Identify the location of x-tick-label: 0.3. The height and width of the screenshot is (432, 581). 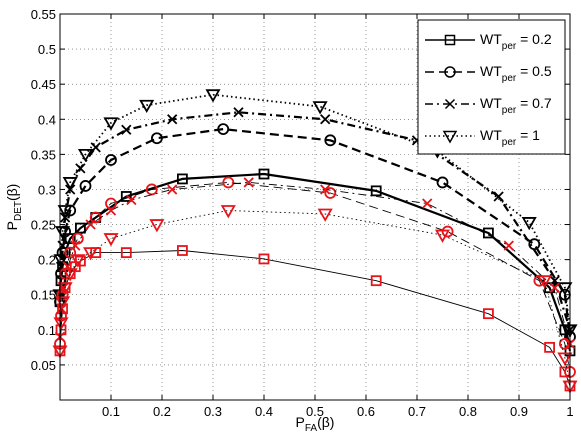
(213, 411).